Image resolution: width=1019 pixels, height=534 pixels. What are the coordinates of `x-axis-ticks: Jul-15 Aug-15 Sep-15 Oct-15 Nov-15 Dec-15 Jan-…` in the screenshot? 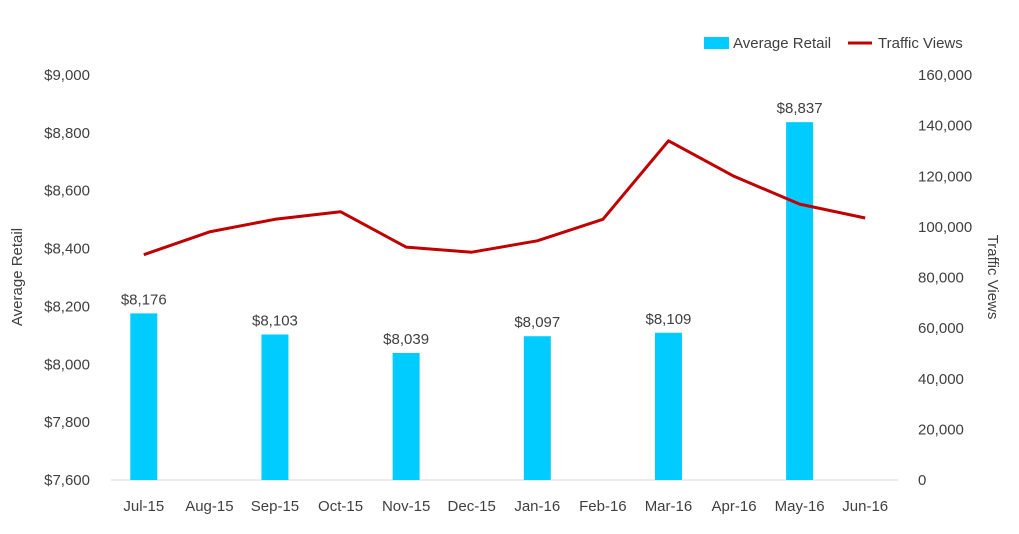 It's located at (505, 506).